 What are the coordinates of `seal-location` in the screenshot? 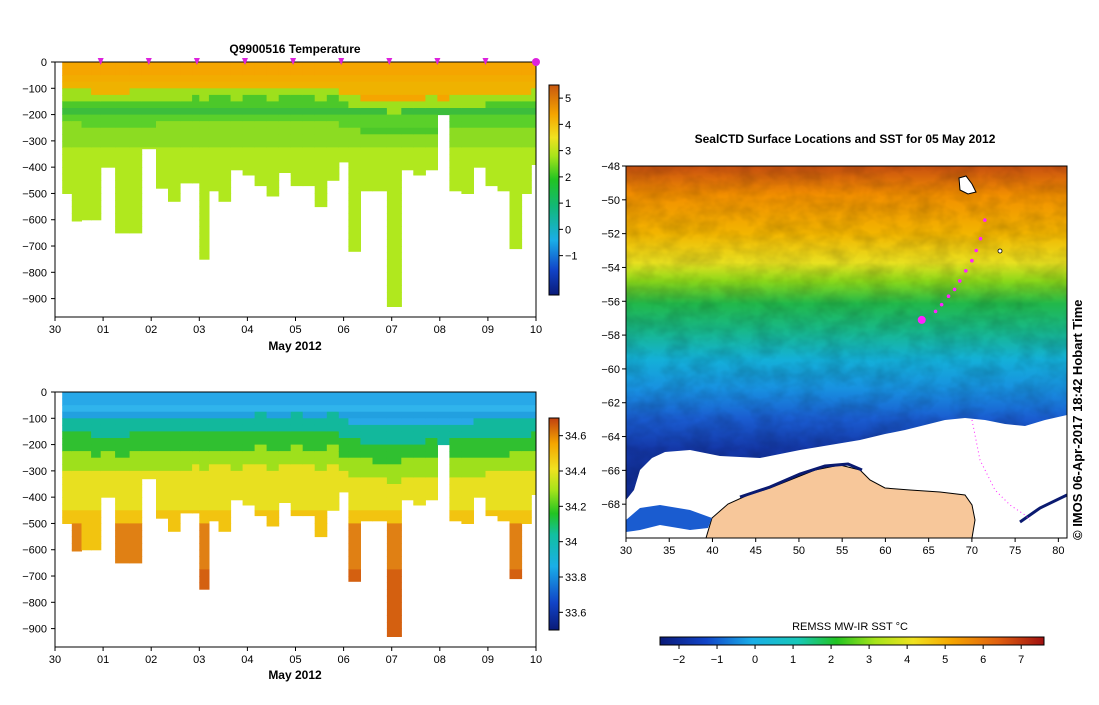 It's located at (959, 281).